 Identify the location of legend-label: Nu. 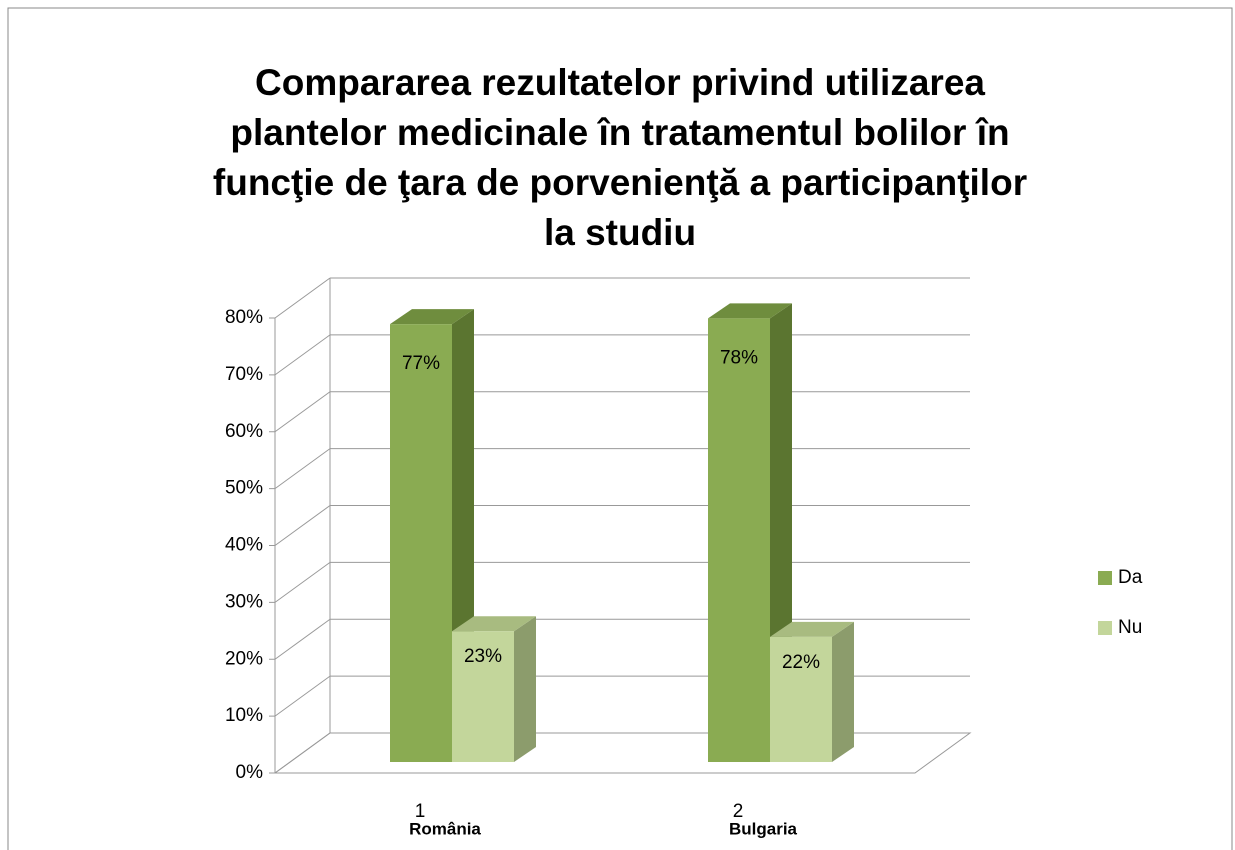
(1130, 627).